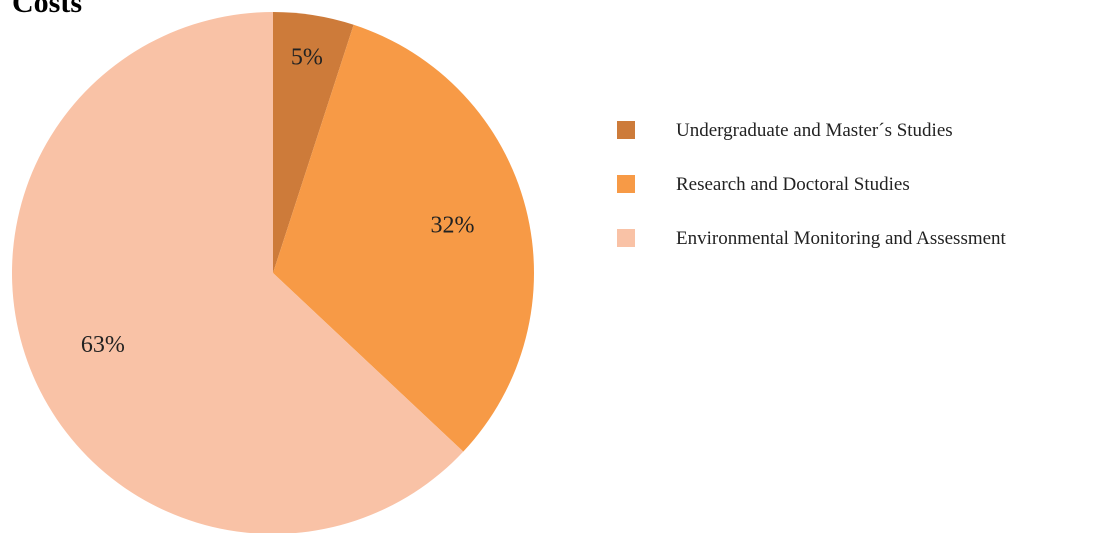  I want to click on legend-item: Undergraduate and Master´s Studies, so click(856, 131).